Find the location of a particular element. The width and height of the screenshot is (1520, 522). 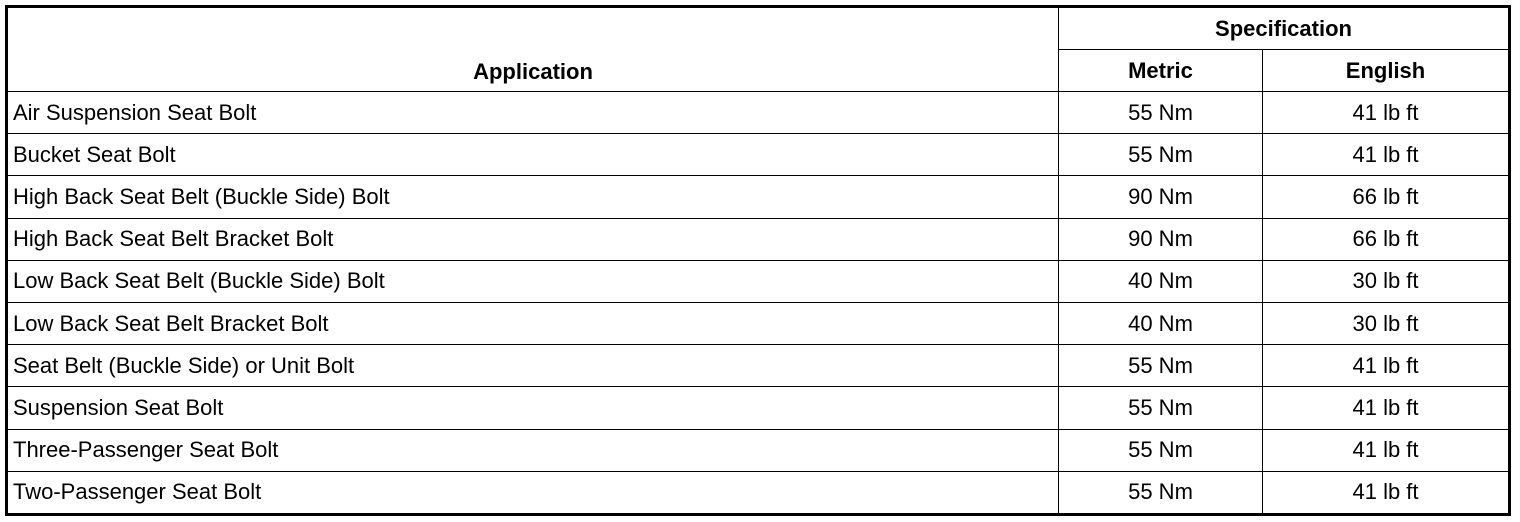

application-cell: Three-Passenger Seat Bolt is located at coordinates (532, 450).